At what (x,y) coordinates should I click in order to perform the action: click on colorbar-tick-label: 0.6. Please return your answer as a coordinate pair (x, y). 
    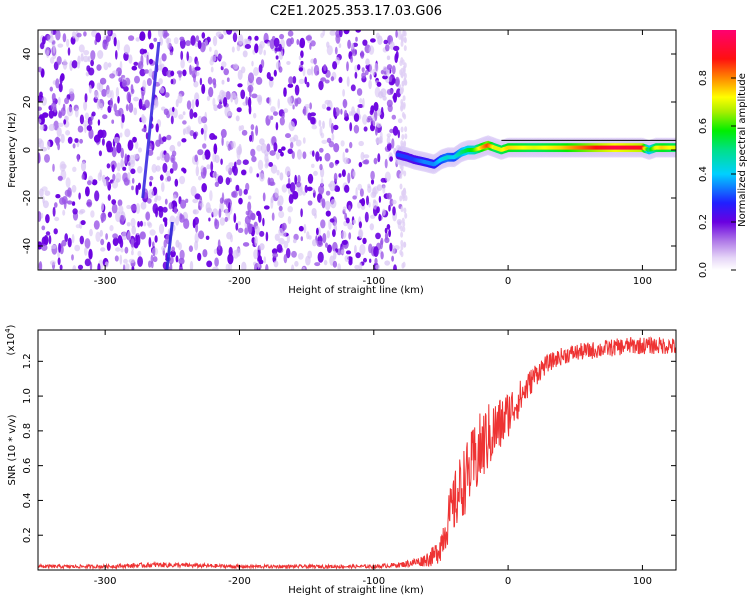
    Looking at the image, I should click on (703, 126).